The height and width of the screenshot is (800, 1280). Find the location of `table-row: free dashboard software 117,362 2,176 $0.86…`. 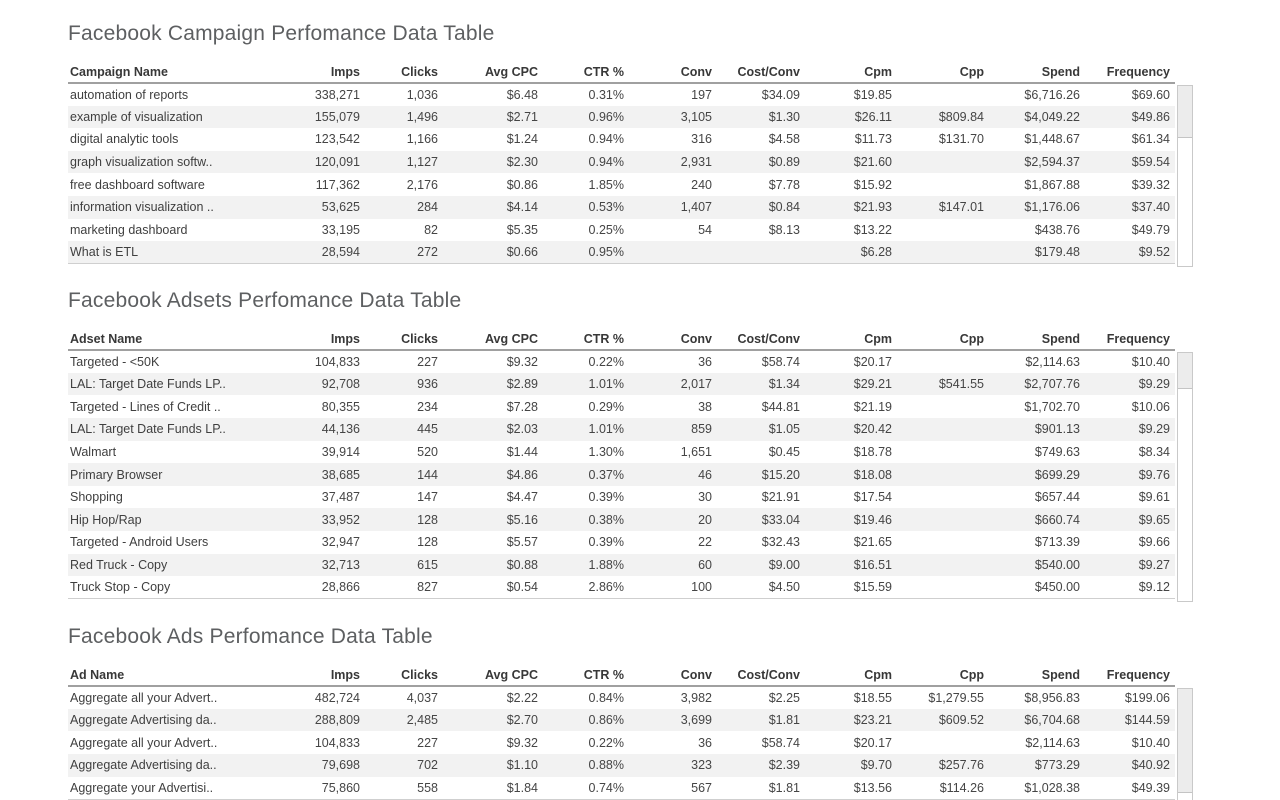

table-row: free dashboard software 117,362 2,176 $0.86… is located at coordinates (621, 184).